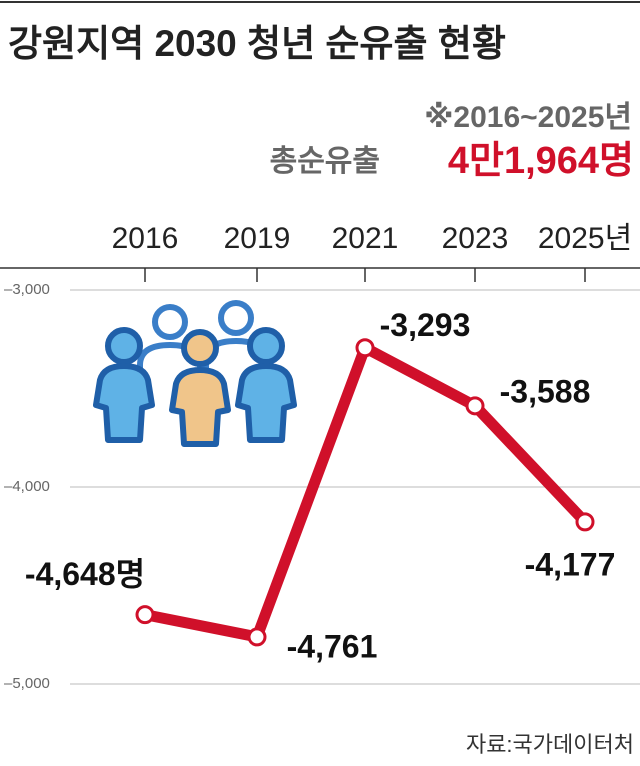 This screenshot has width=640, height=766. I want to click on subtitle: ※2016~2025년, so click(528, 117).